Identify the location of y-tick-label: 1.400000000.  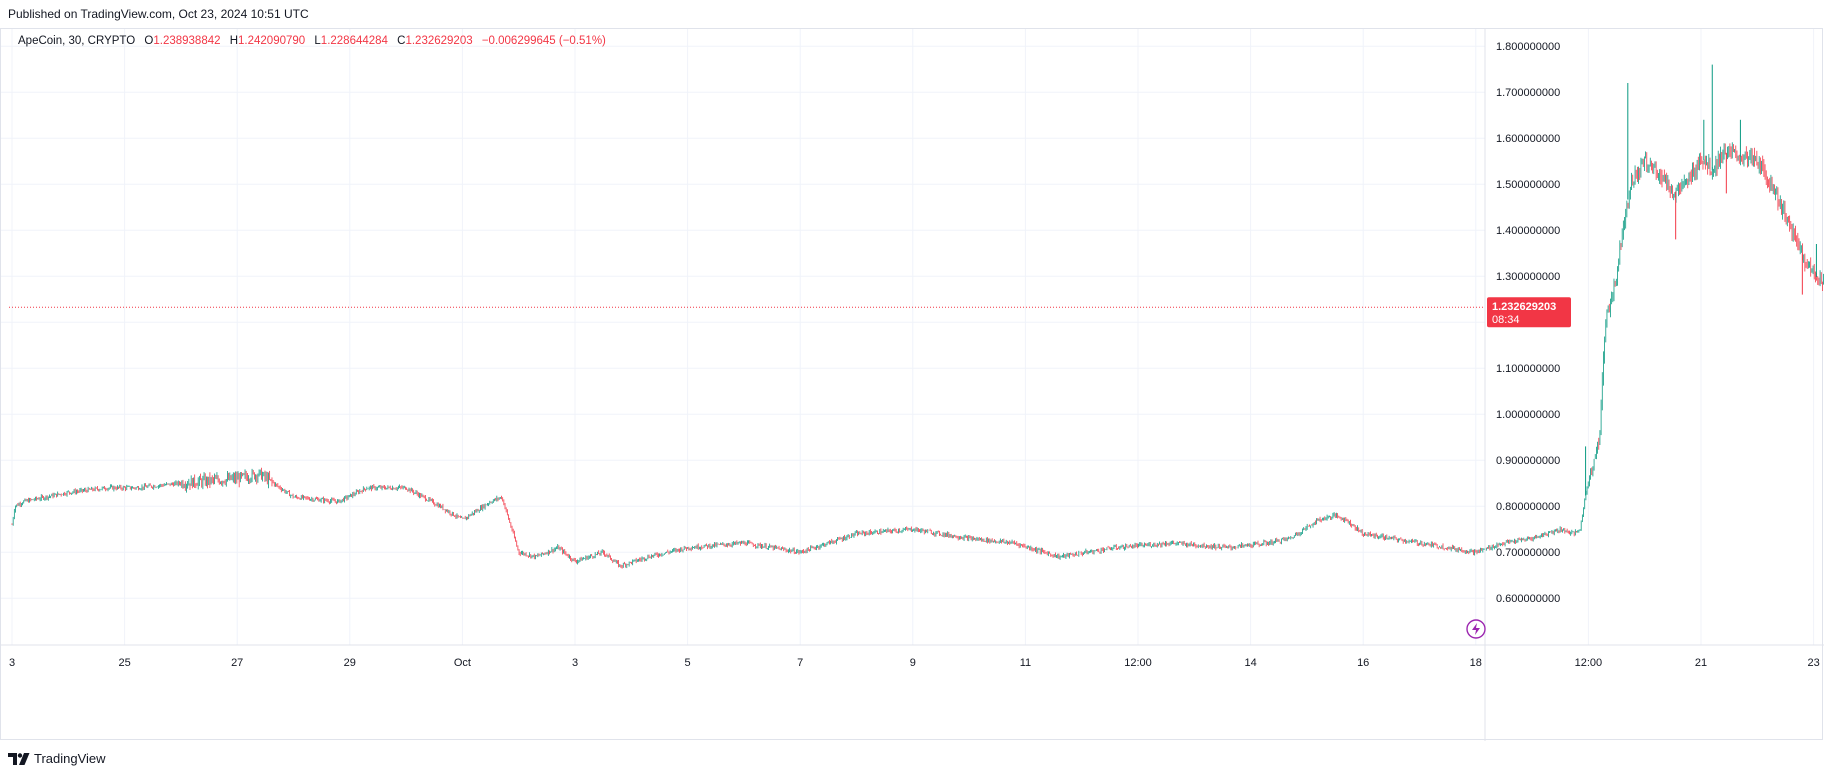
(1528, 231).